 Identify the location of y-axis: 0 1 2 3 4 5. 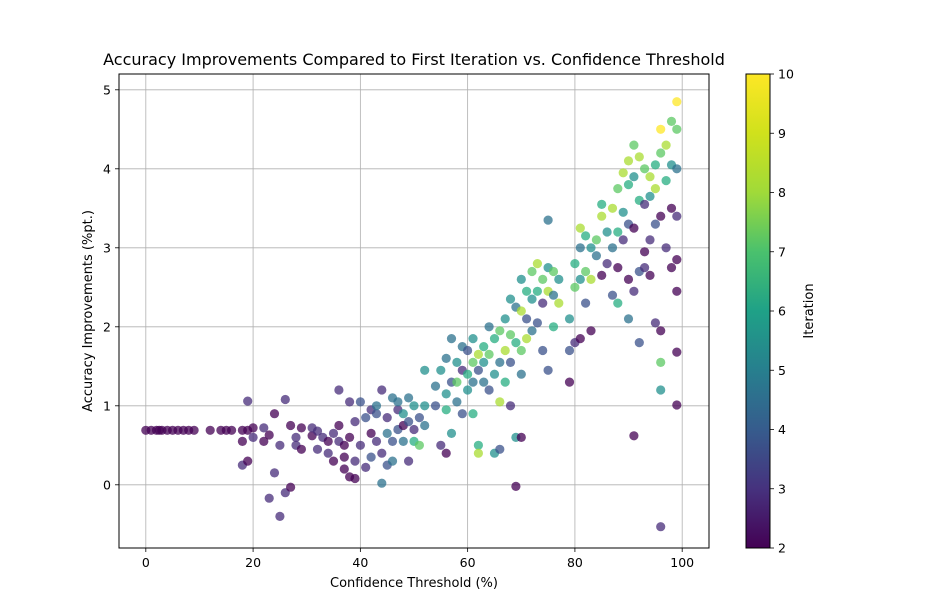
(111, 287).